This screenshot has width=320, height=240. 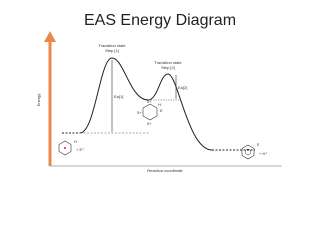 I want to click on intermediate-e: E, so click(x=161, y=110).